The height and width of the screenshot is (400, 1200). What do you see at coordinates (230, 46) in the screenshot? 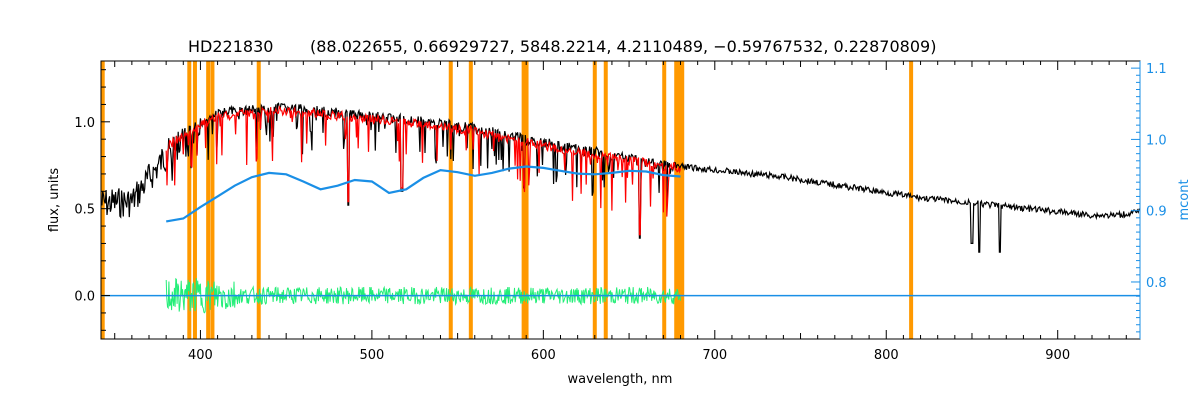
I see `chart-title-object: HD221830` at bounding box center [230, 46].